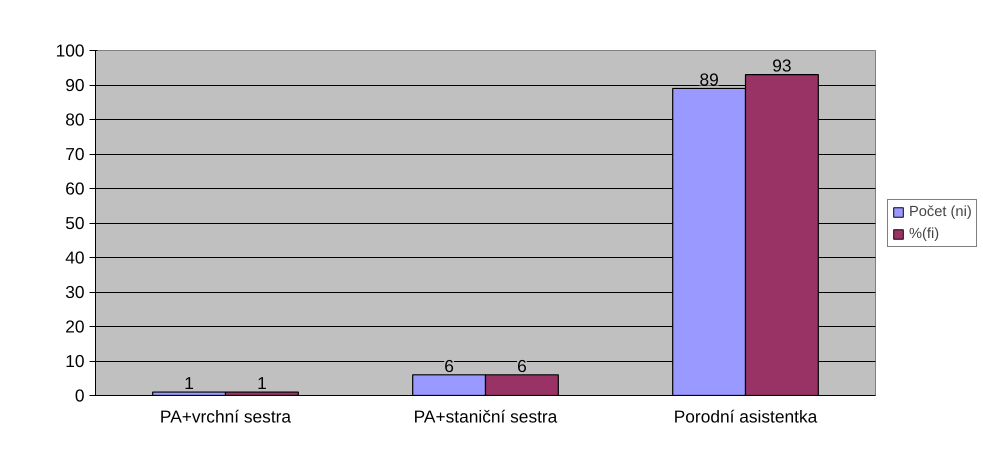 This screenshot has width=983, height=468. I want to click on y-tick-label: 80, so click(75, 120).